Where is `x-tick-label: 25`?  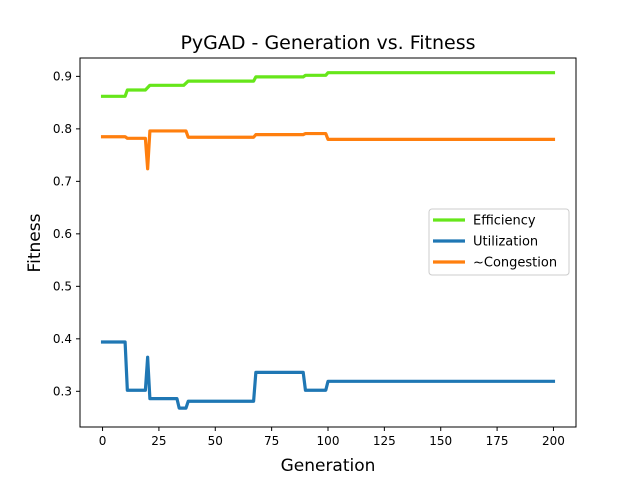
x-tick-label: 25 is located at coordinates (158, 441).